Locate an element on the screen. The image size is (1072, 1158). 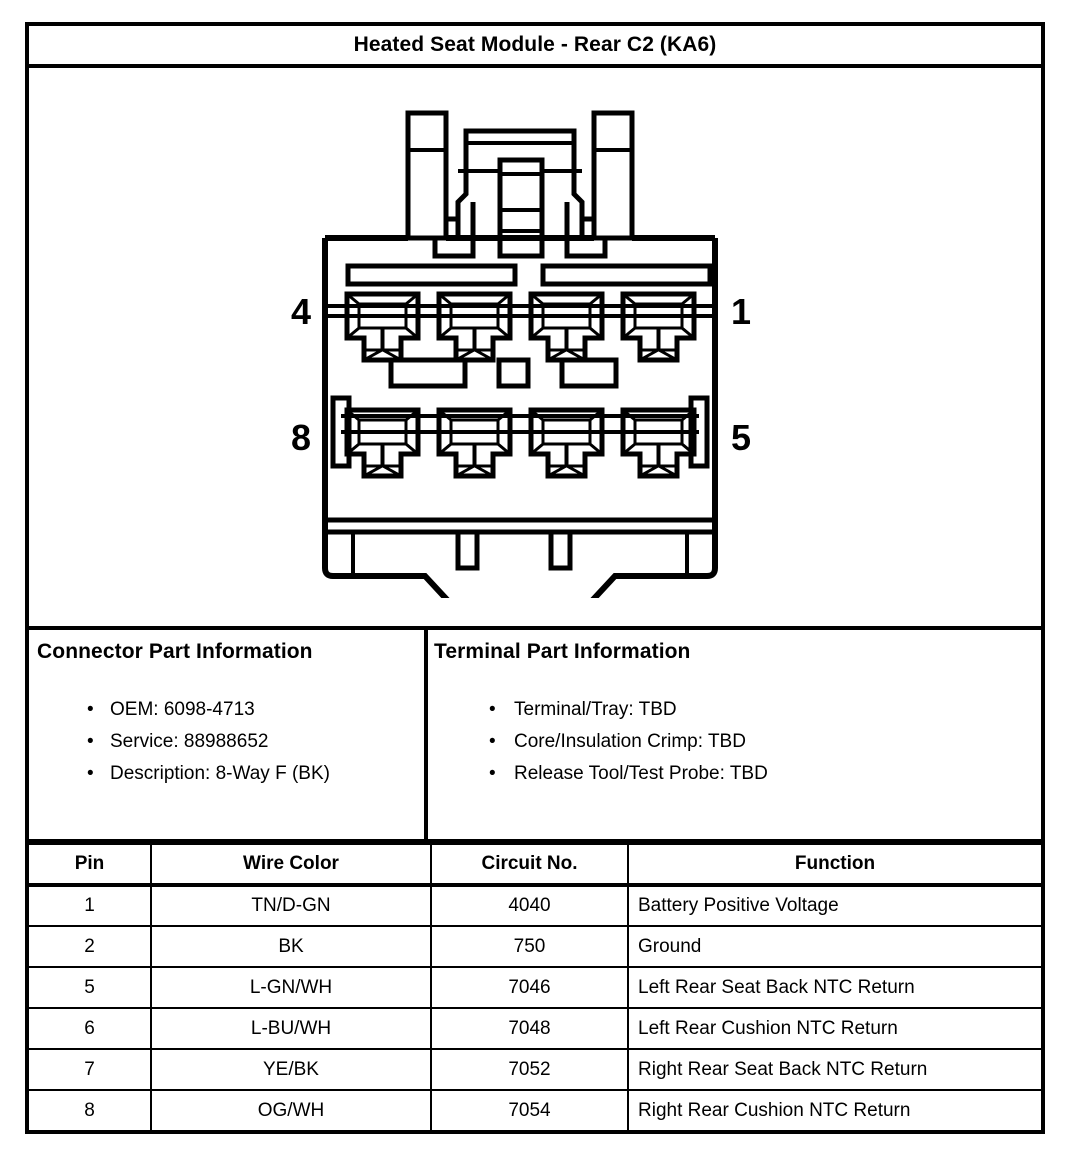
column-header-pin: Pin is located at coordinates (90, 865).